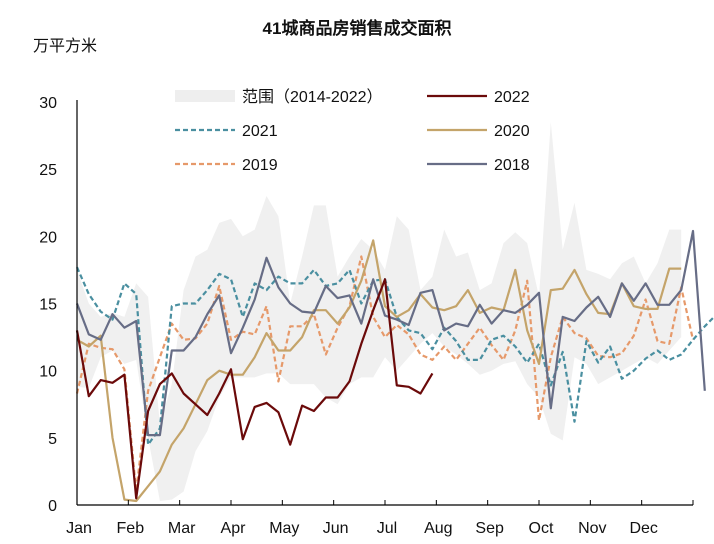 The width and height of the screenshot is (714, 544). I want to click on legend-swatch, so click(205, 96).